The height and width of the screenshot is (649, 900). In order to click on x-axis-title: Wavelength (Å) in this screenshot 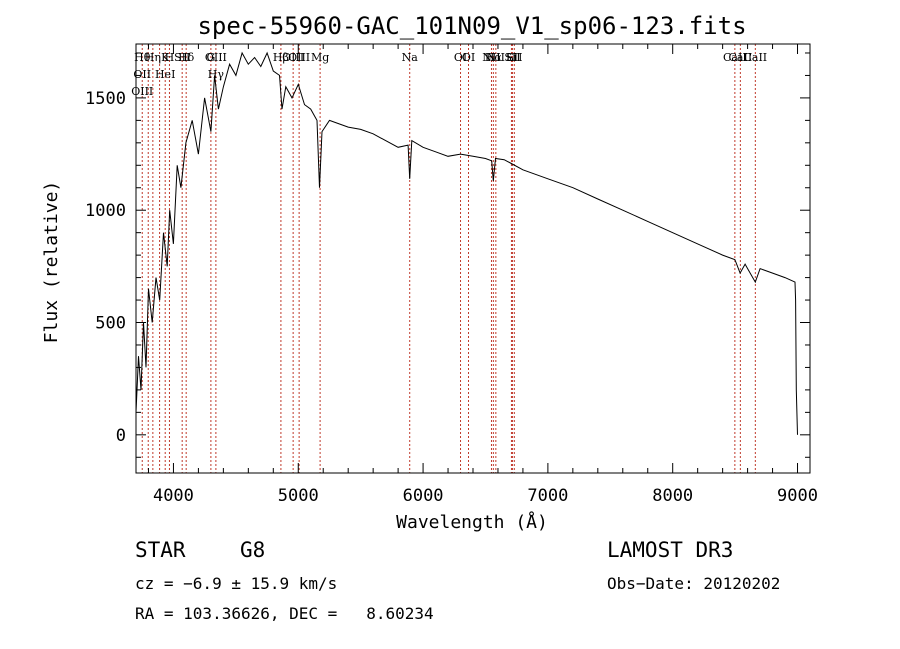, I will do `click(472, 522)`.